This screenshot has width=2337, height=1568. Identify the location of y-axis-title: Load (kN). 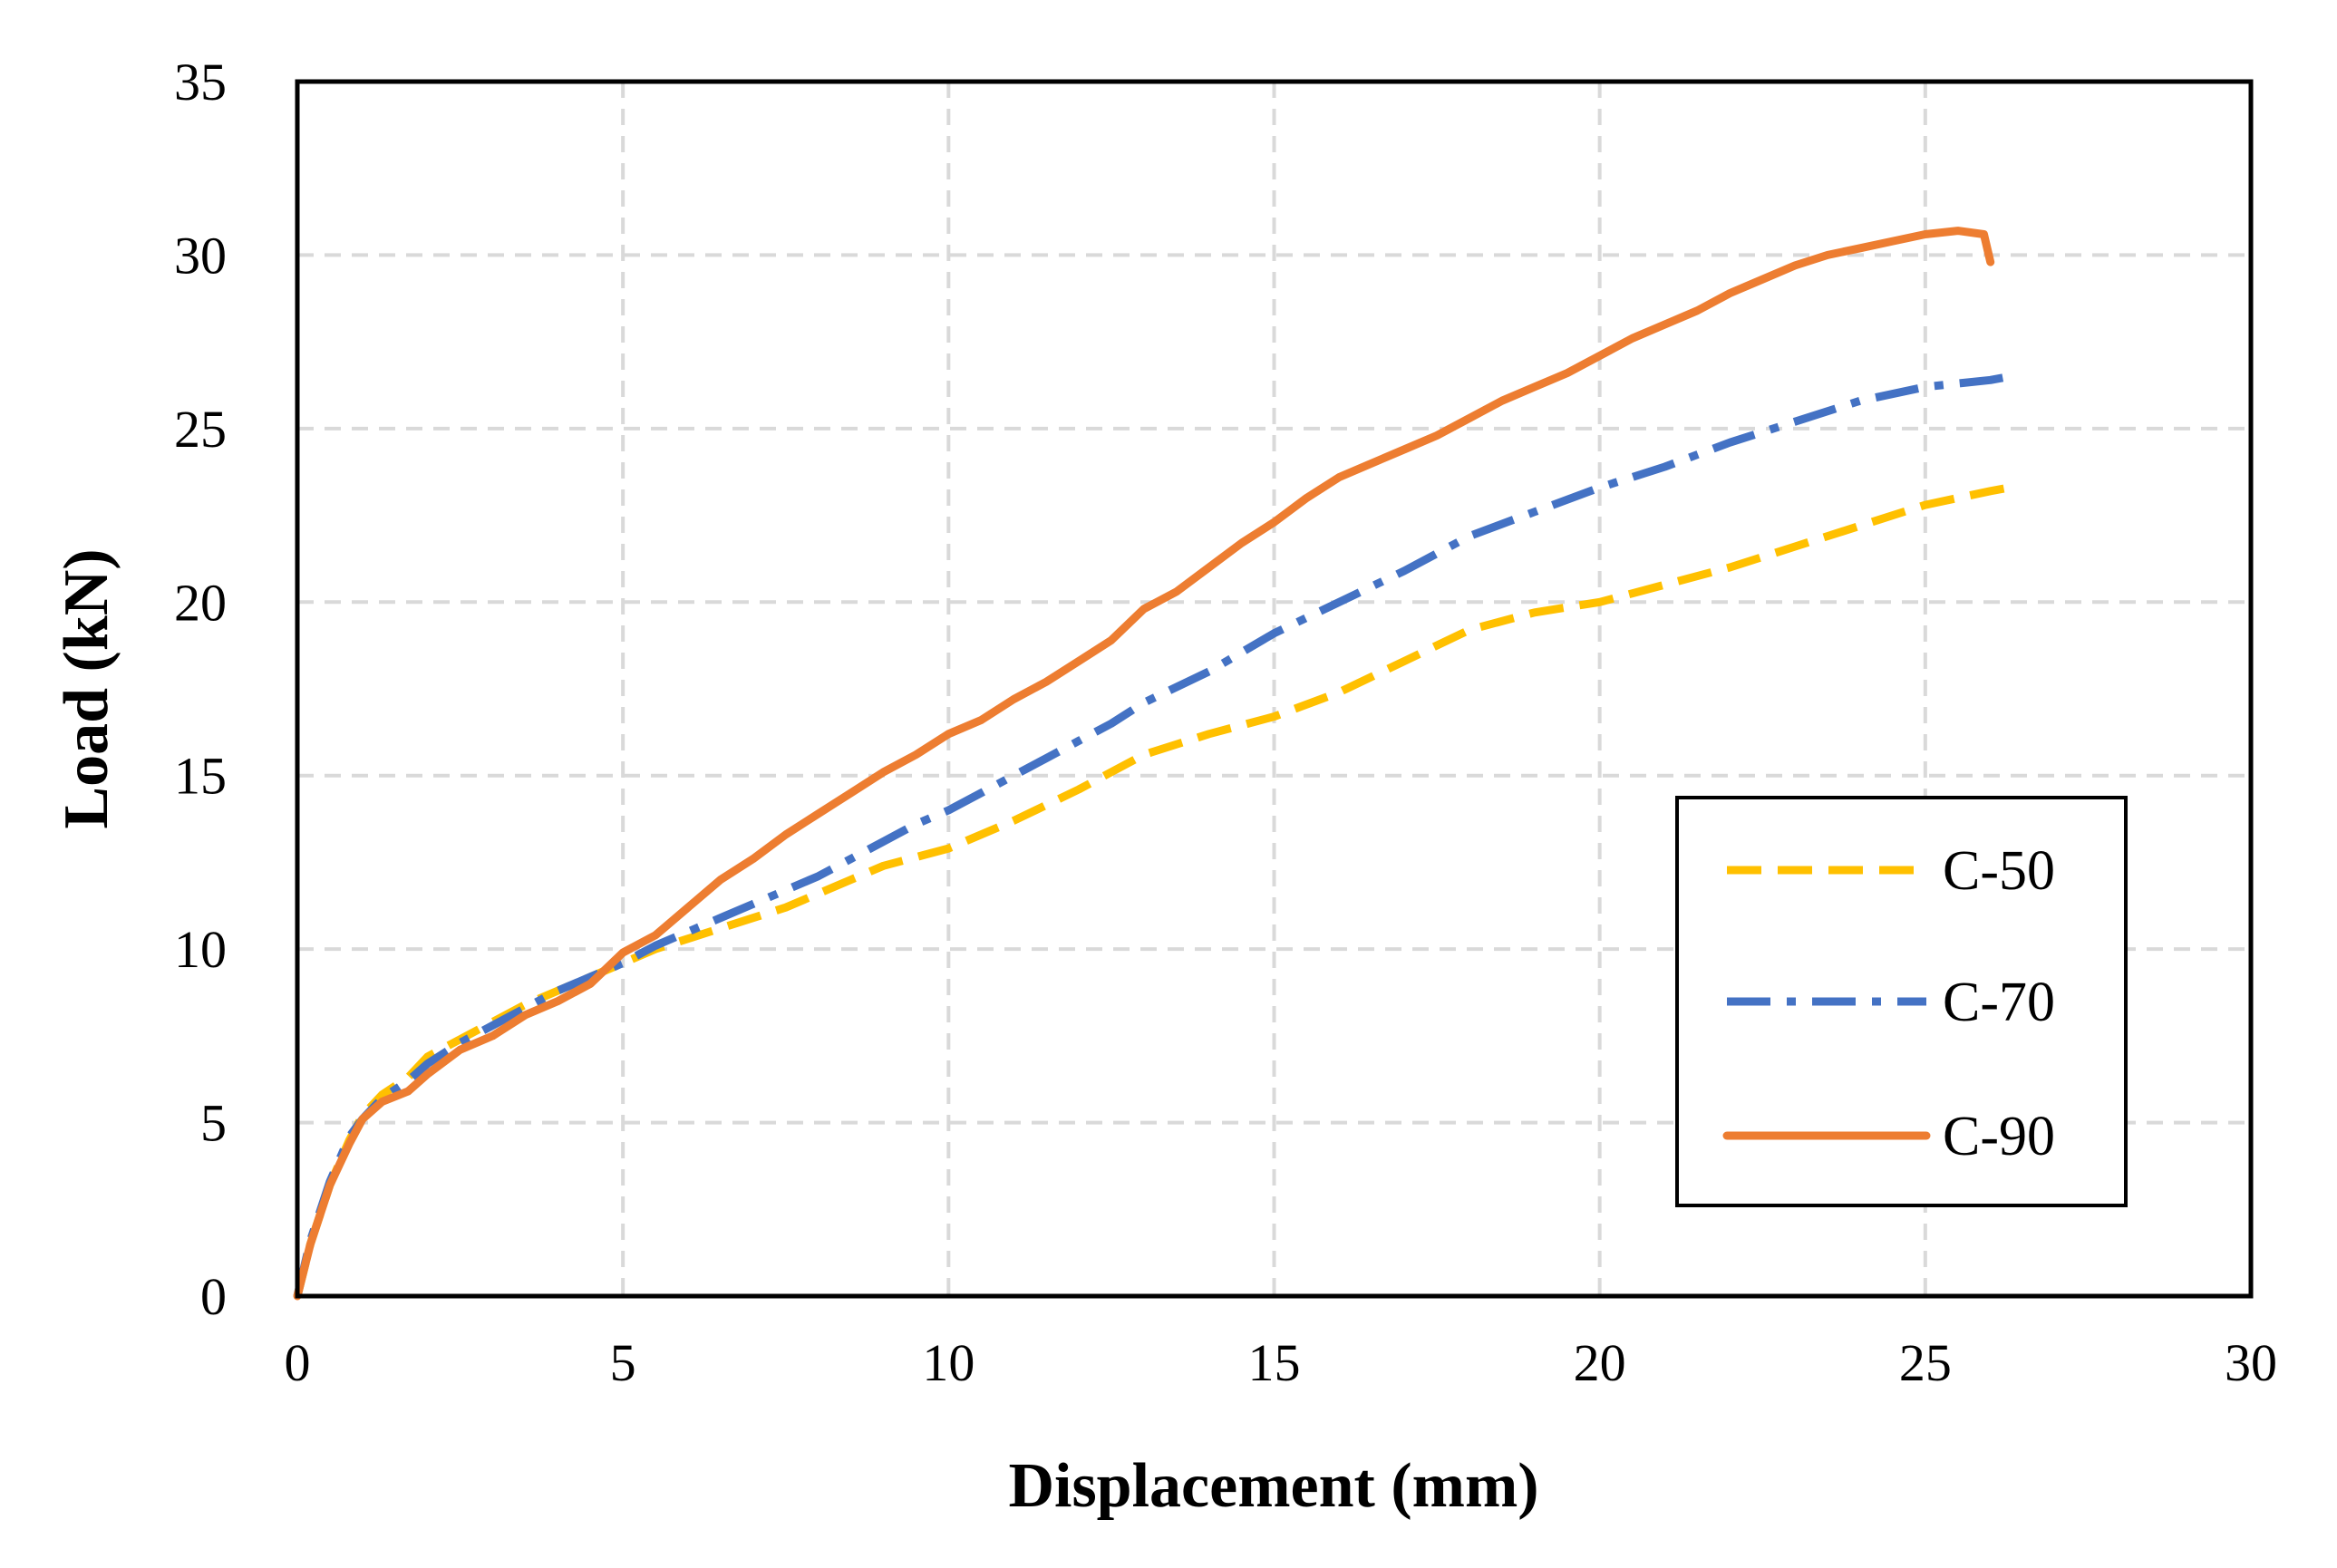
(87, 688).